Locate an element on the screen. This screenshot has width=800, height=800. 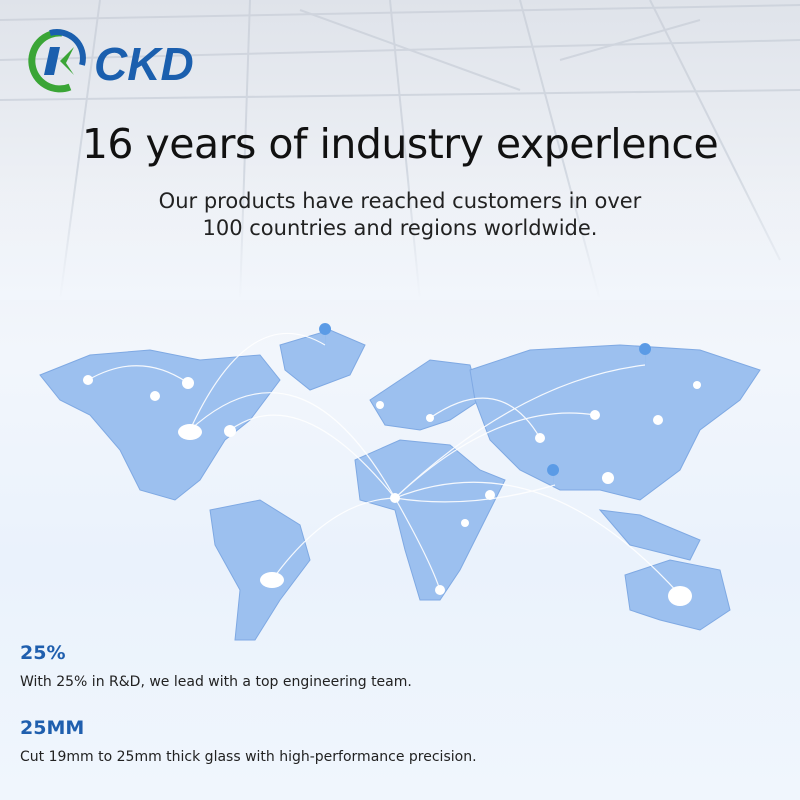
europe is located at coordinates (425, 395).